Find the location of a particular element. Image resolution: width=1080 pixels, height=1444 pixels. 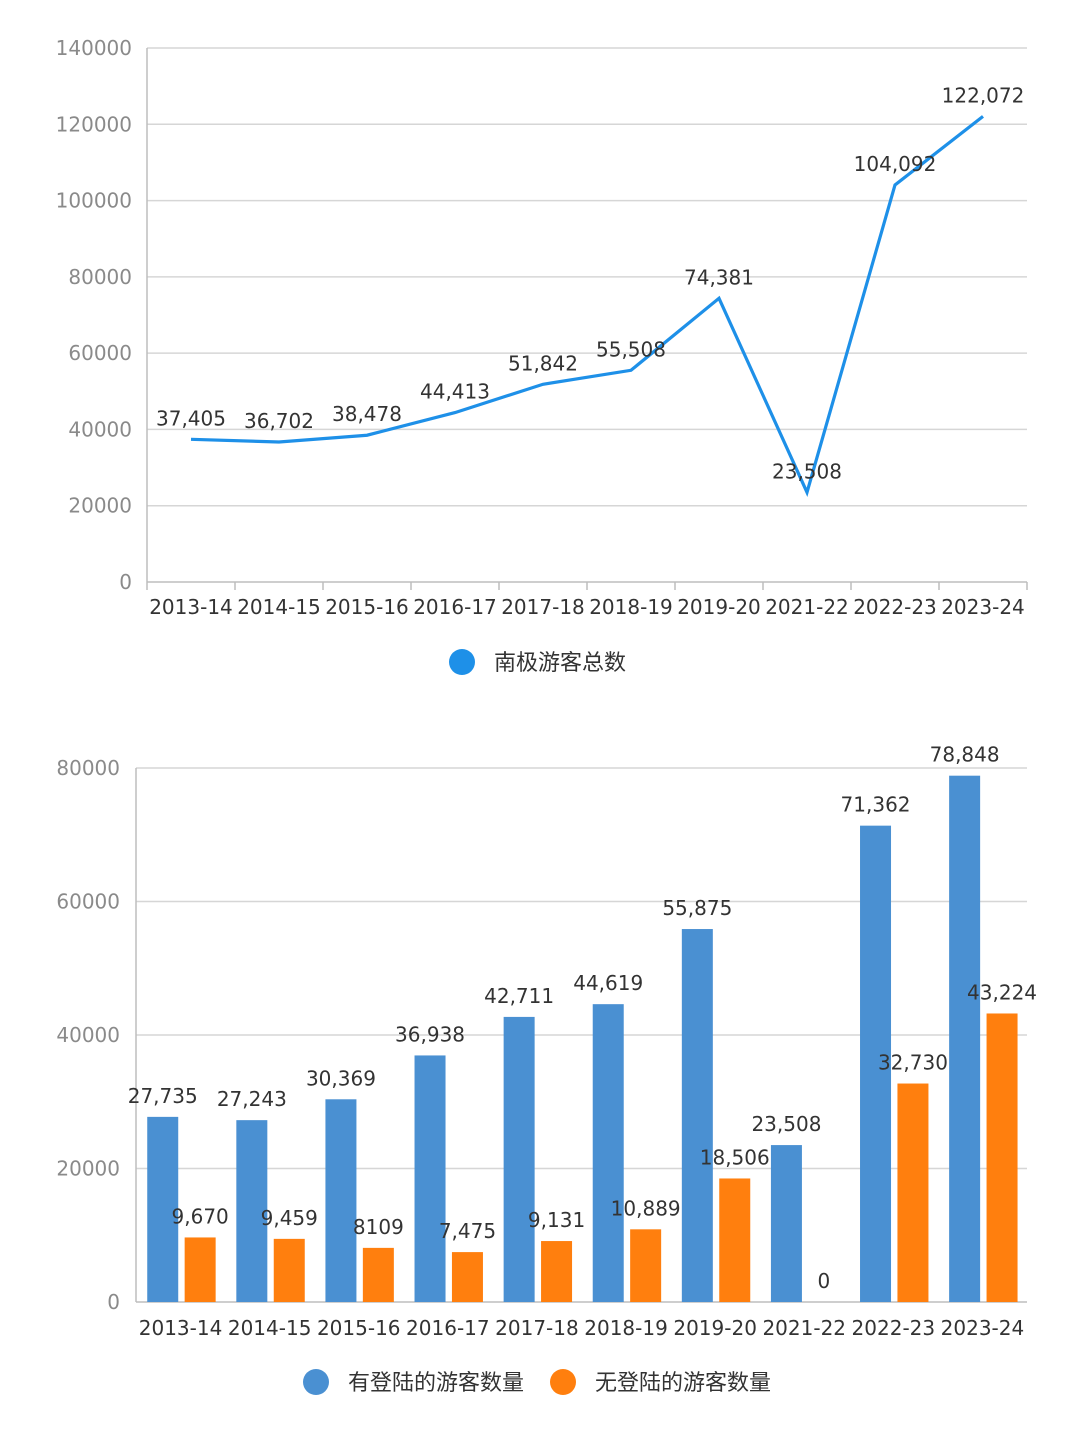

data-label: 44,619 is located at coordinates (608, 983).